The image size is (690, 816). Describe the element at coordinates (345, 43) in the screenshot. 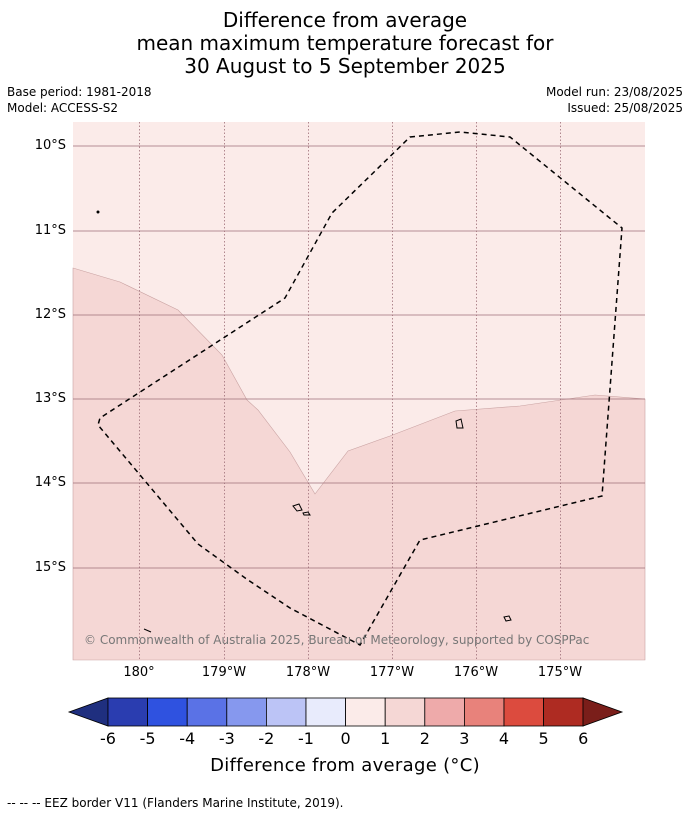

I see `title-line-2: mean maximum temperature forecast for` at that location.